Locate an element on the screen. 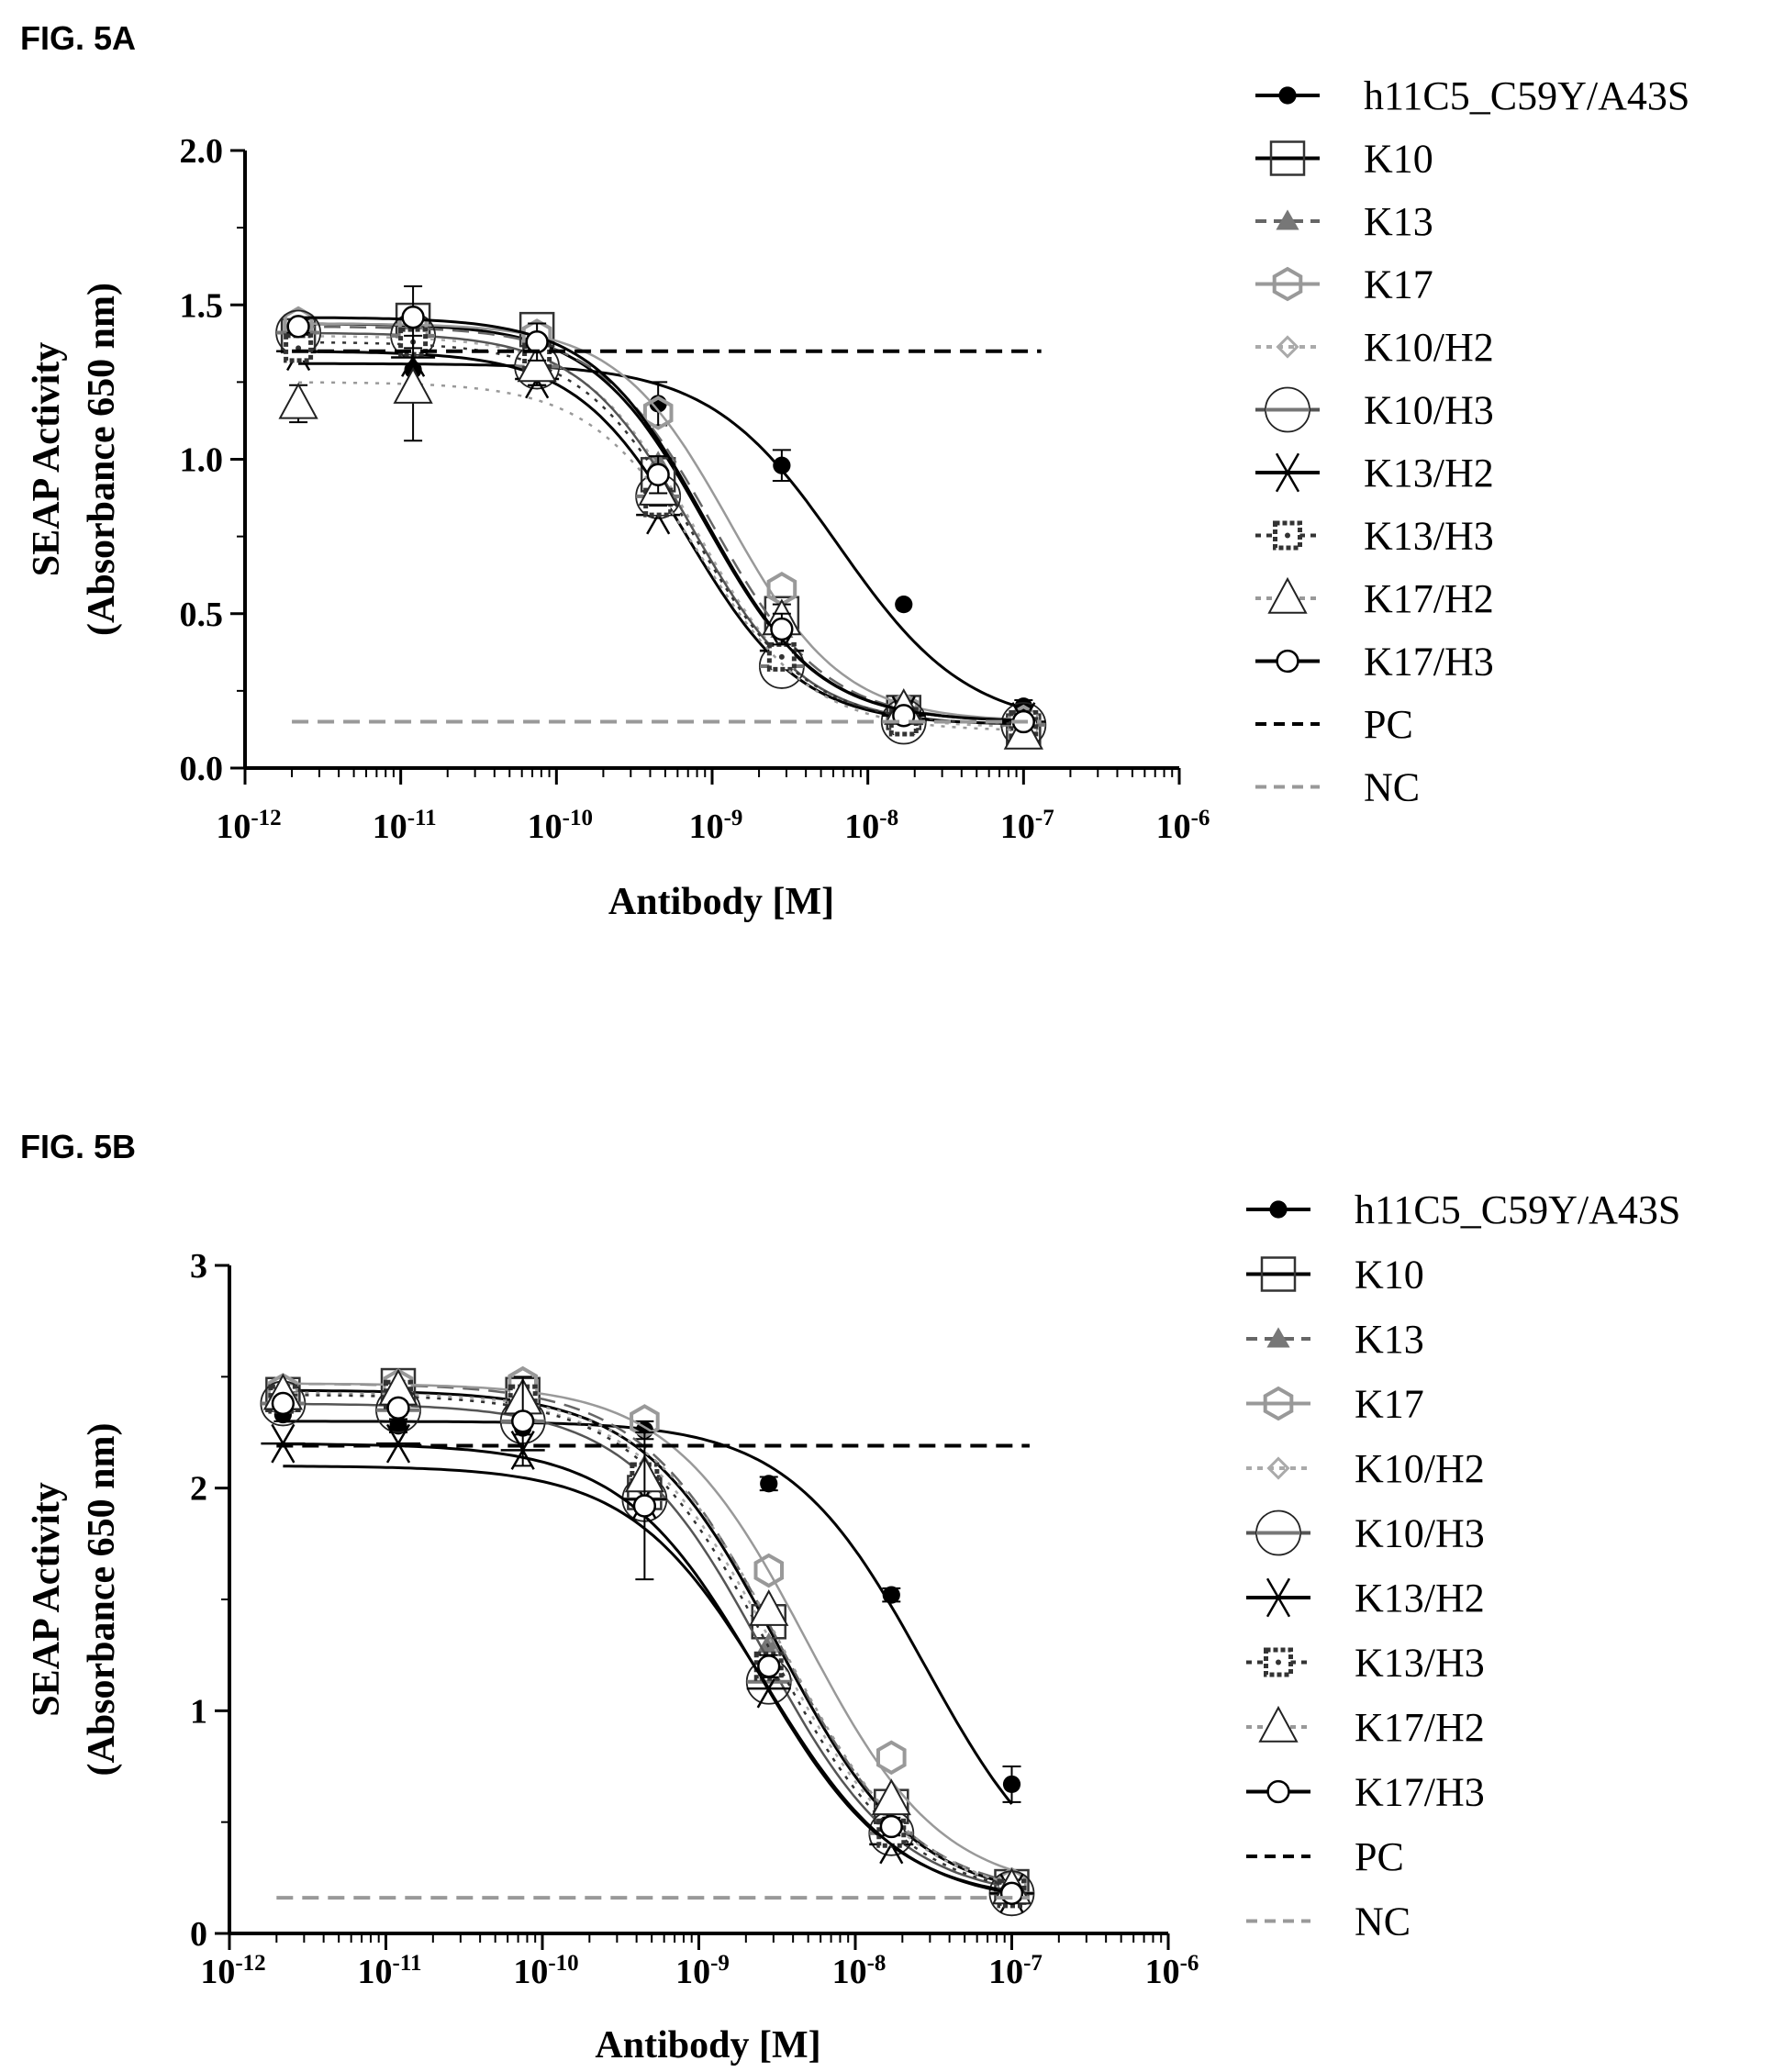  legend-label: h11C5_C59Y/A43S is located at coordinates (1517, 1209).